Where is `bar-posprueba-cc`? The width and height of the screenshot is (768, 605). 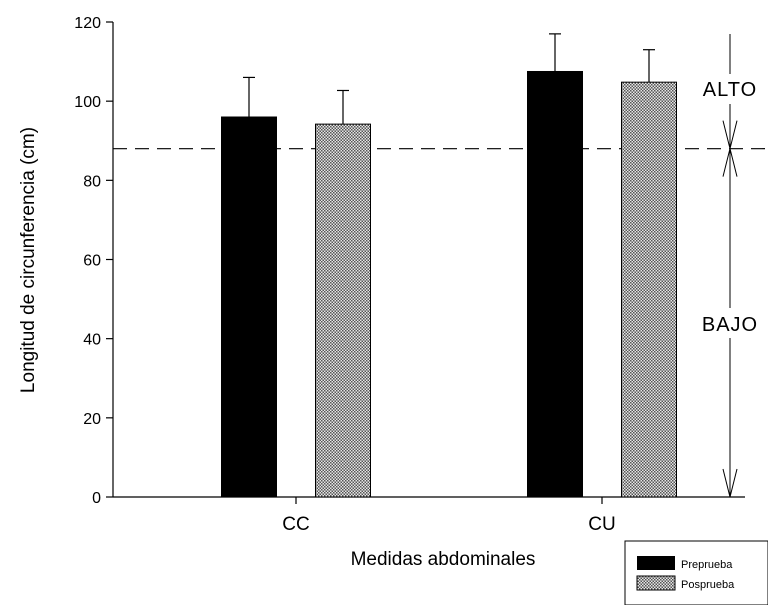 bar-posprueba-cc is located at coordinates (343, 310).